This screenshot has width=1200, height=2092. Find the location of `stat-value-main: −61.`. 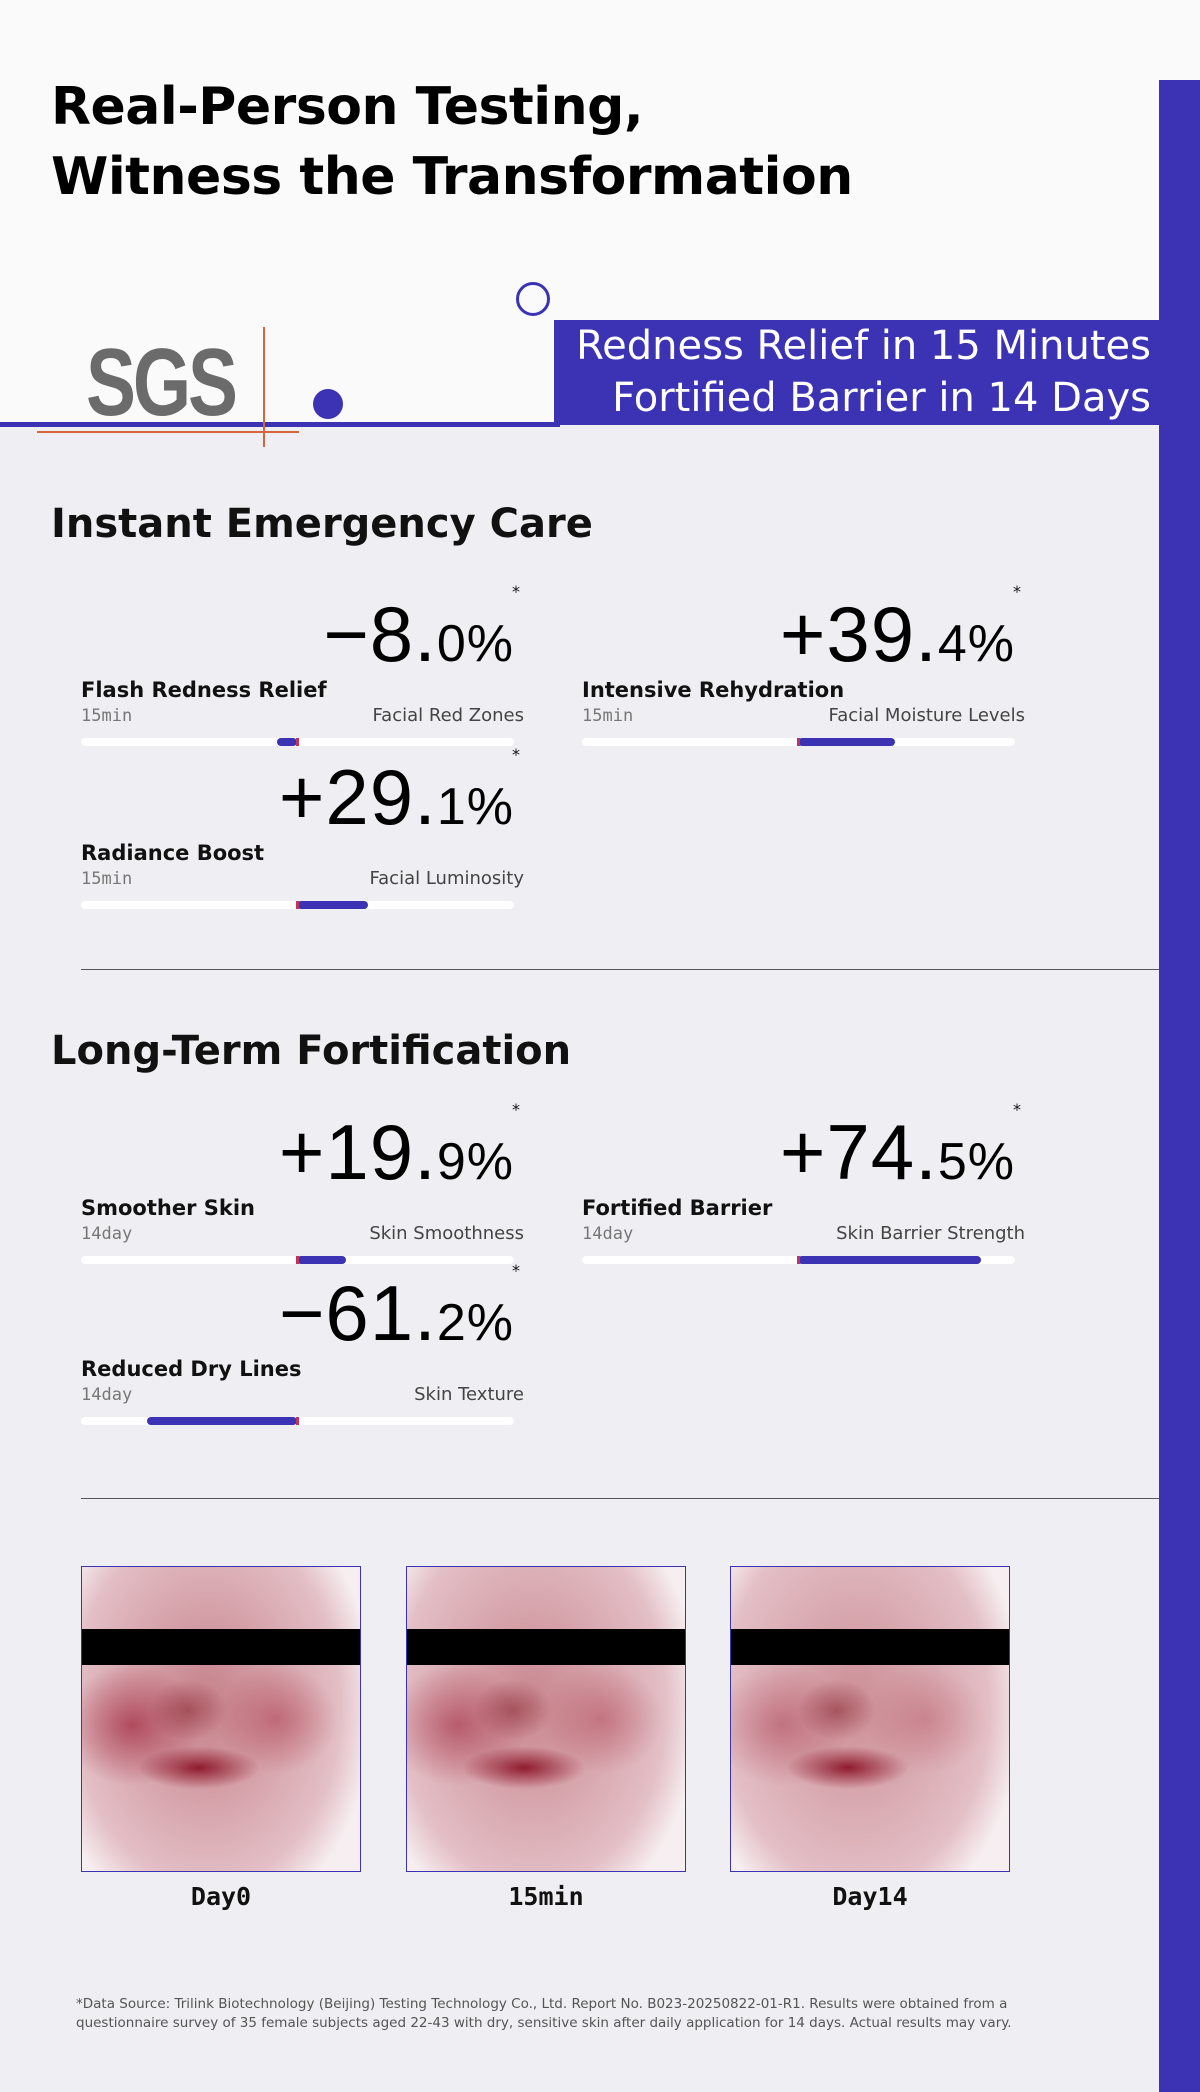

stat-value-main: −61. is located at coordinates (357, 1313).